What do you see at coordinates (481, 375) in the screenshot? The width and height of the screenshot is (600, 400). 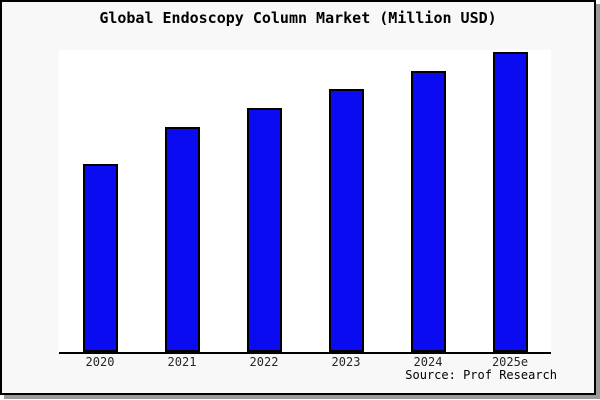 I see `source-credit: Source: Prof Research` at bounding box center [481, 375].